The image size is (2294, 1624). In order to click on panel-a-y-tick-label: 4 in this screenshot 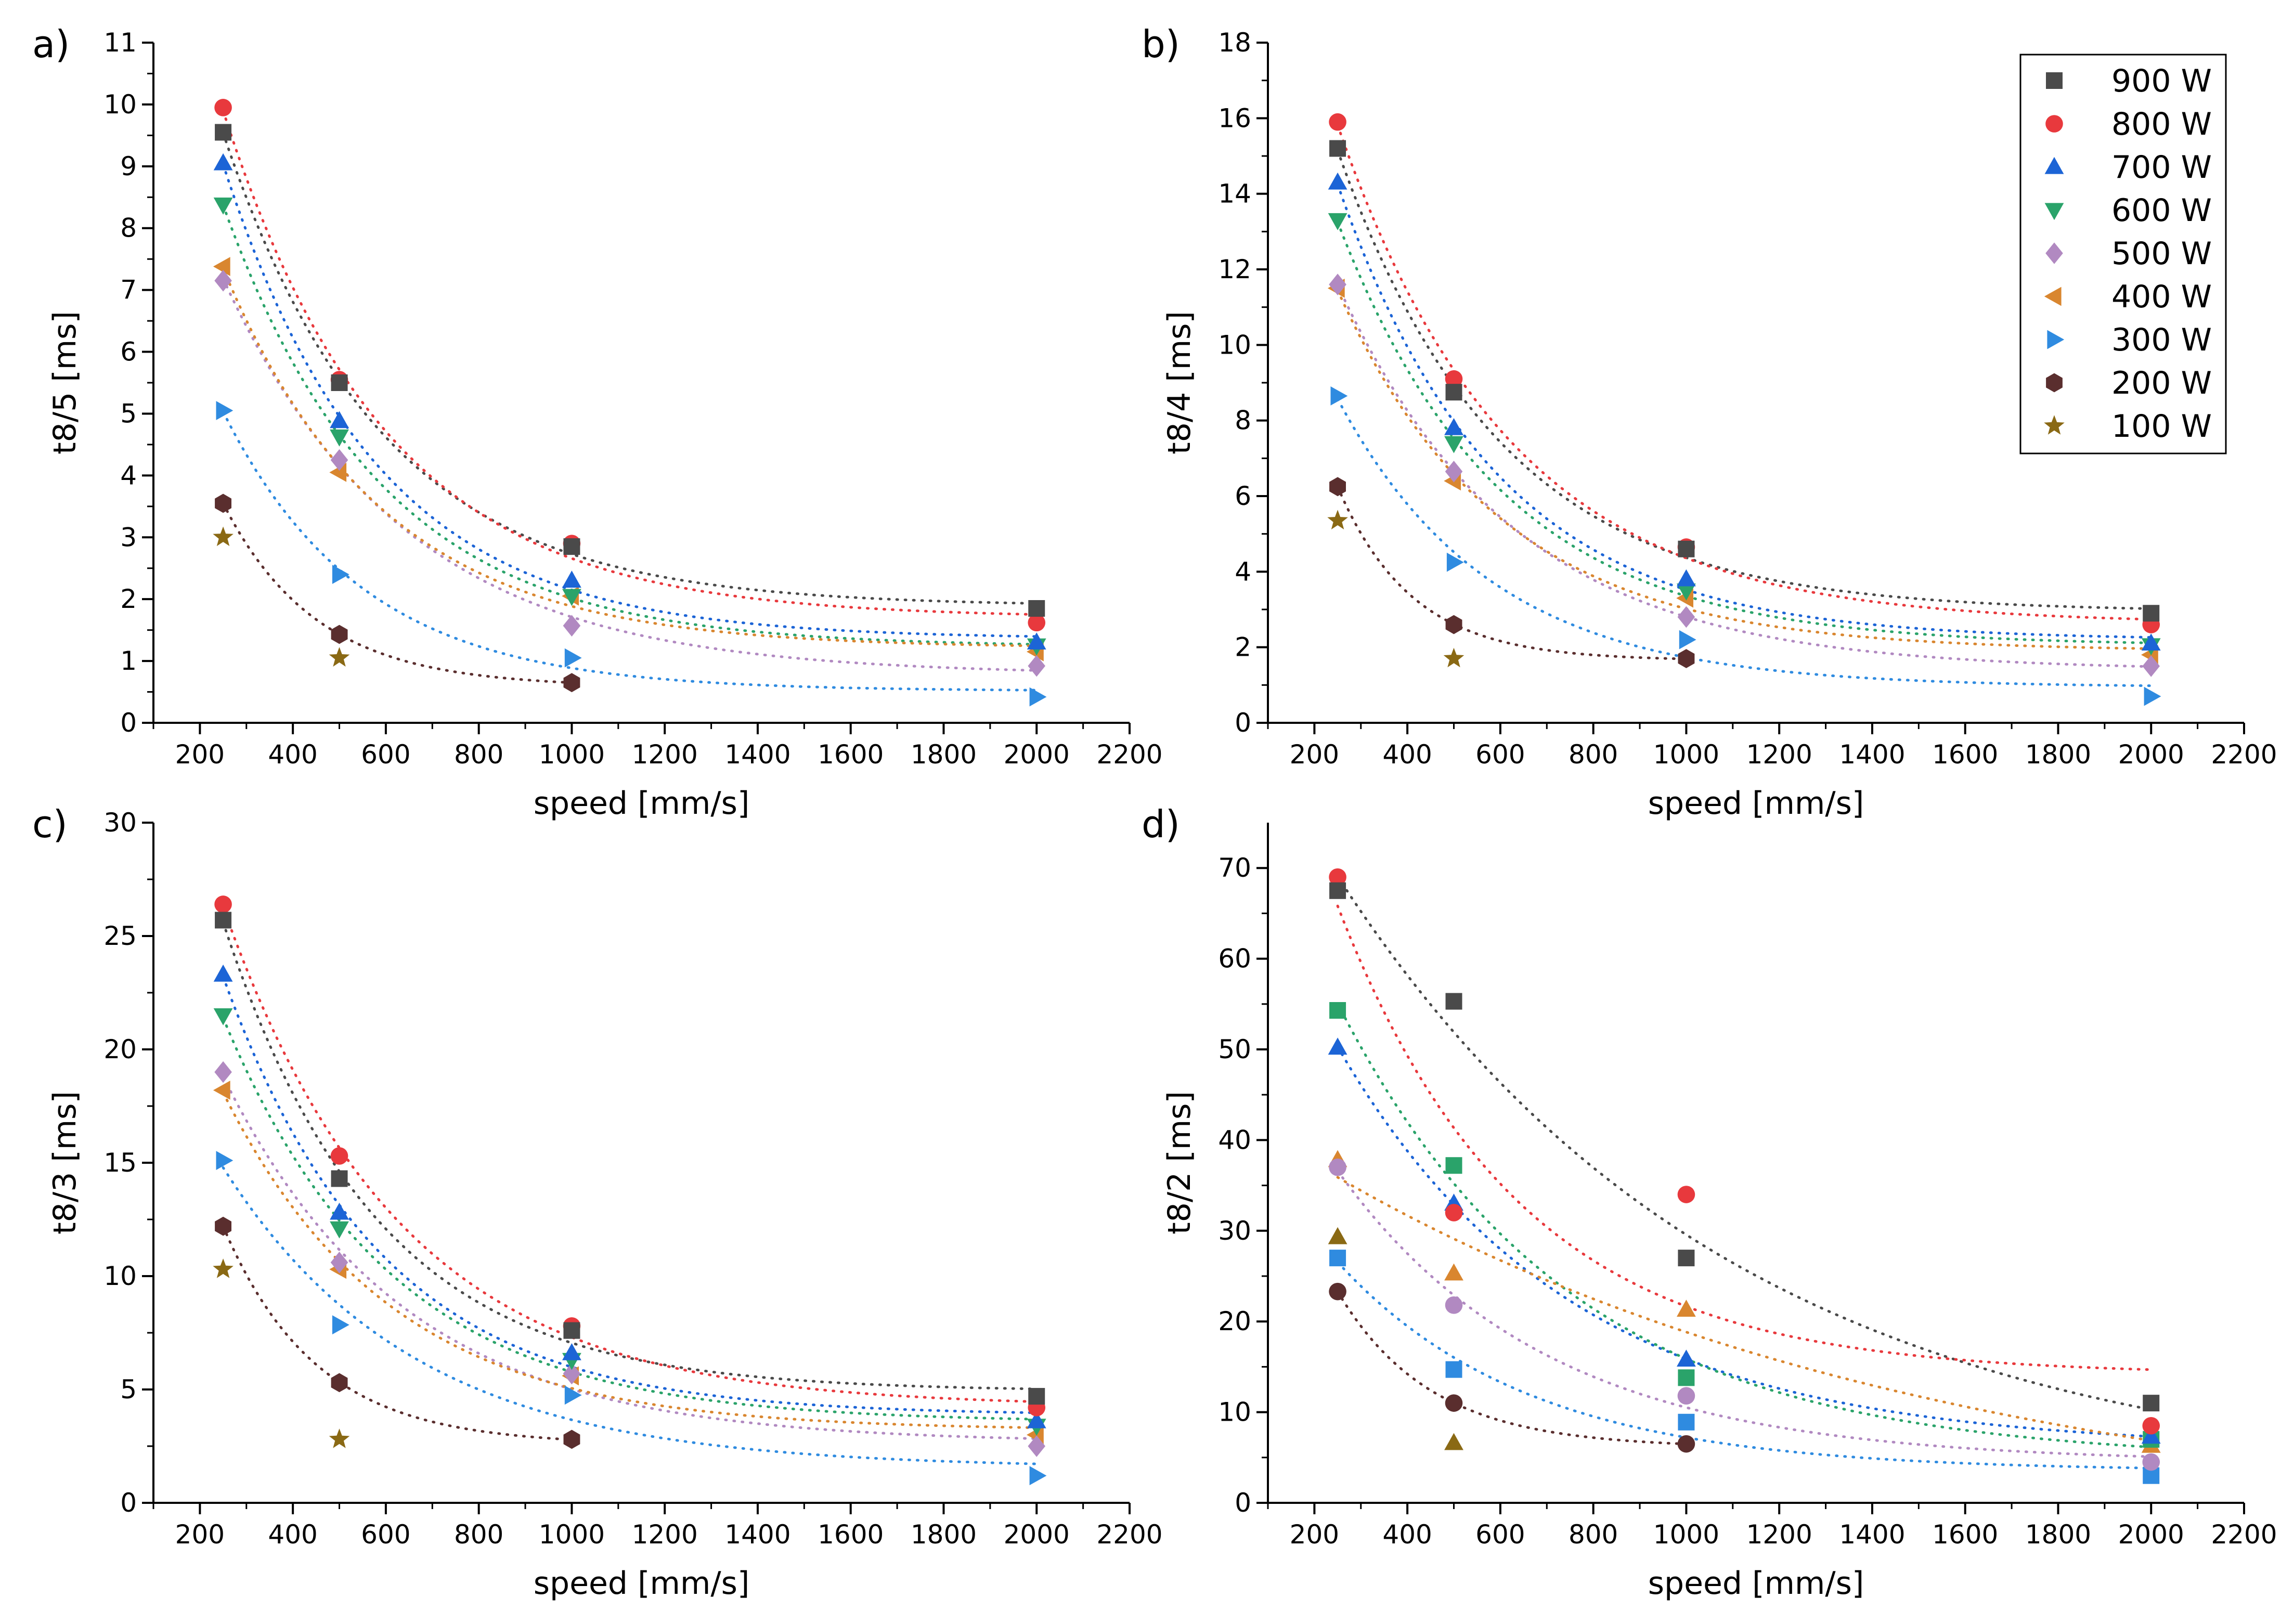, I will do `click(128, 475)`.